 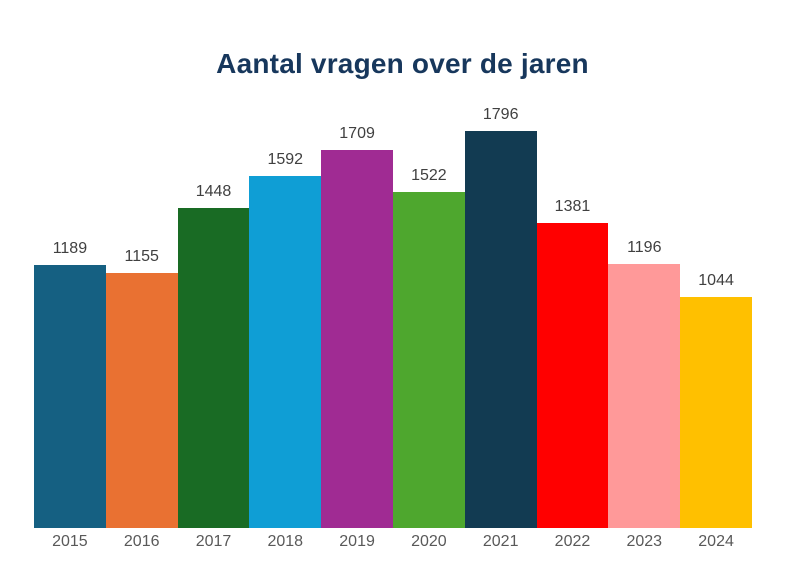 I want to click on bar-2018, so click(x=285, y=352).